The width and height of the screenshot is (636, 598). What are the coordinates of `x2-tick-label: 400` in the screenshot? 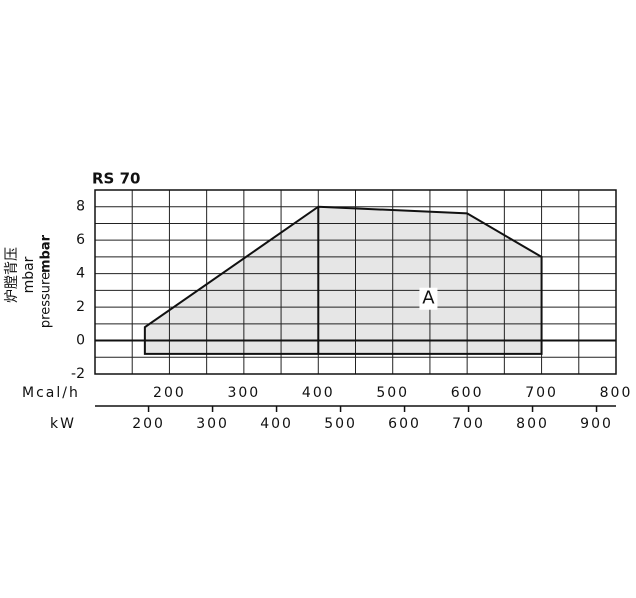 It's located at (276, 424).